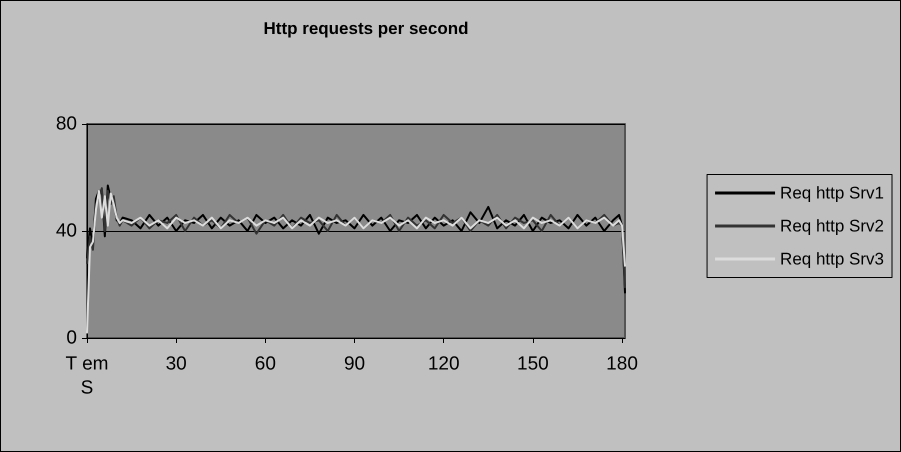  Describe the element at coordinates (87, 376) in the screenshot. I see `x-tick-label: T em S` at that location.